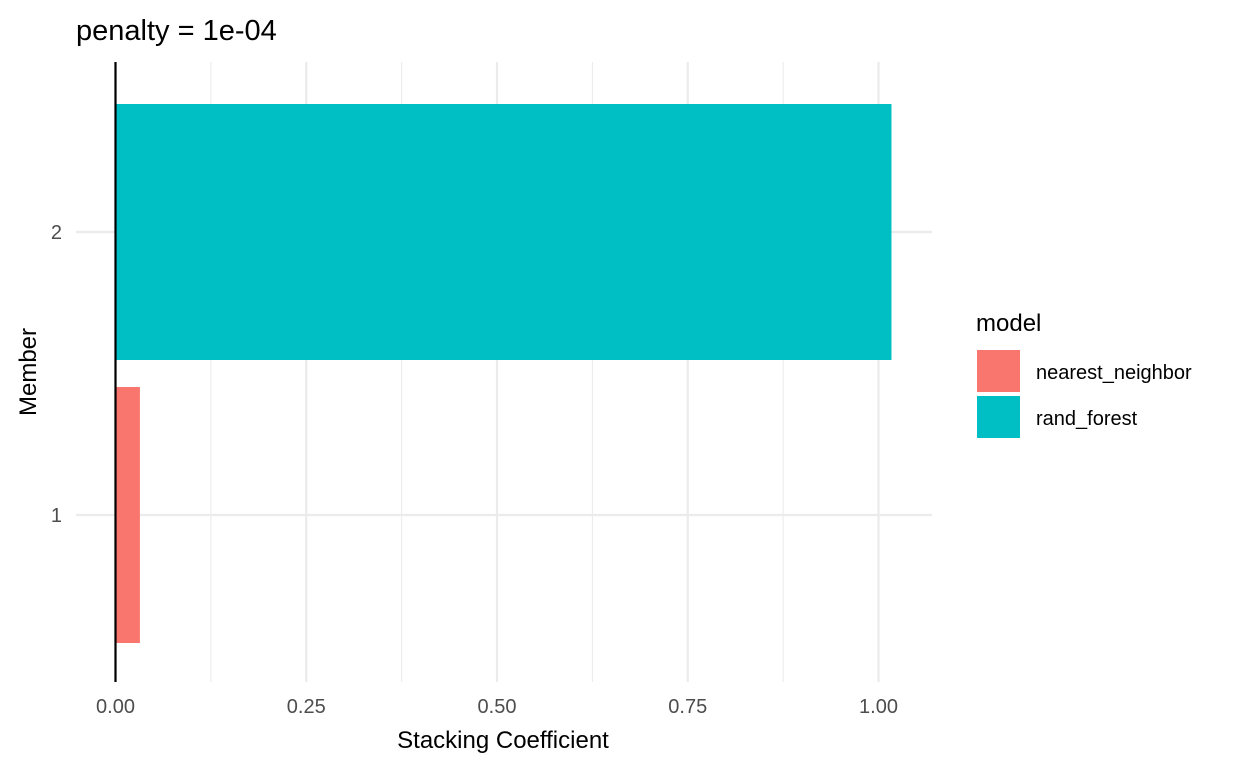 Image resolution: width=1248 pixels, height=768 pixels. Describe the element at coordinates (306, 707) in the screenshot. I see `x-tick-label: 0.25` at that location.